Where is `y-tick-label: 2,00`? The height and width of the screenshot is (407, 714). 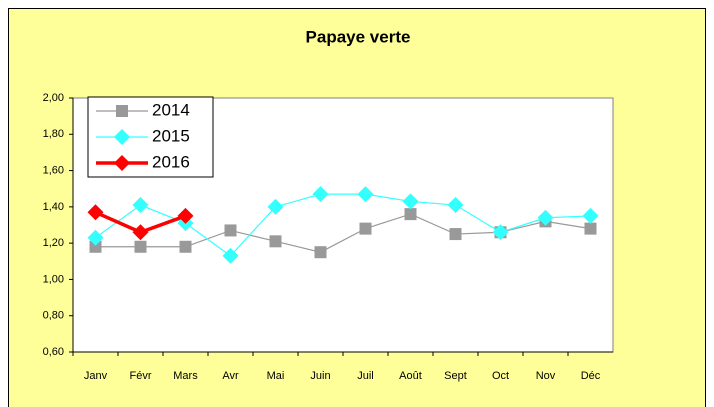 y-tick-label: 2,00 is located at coordinates (53, 98).